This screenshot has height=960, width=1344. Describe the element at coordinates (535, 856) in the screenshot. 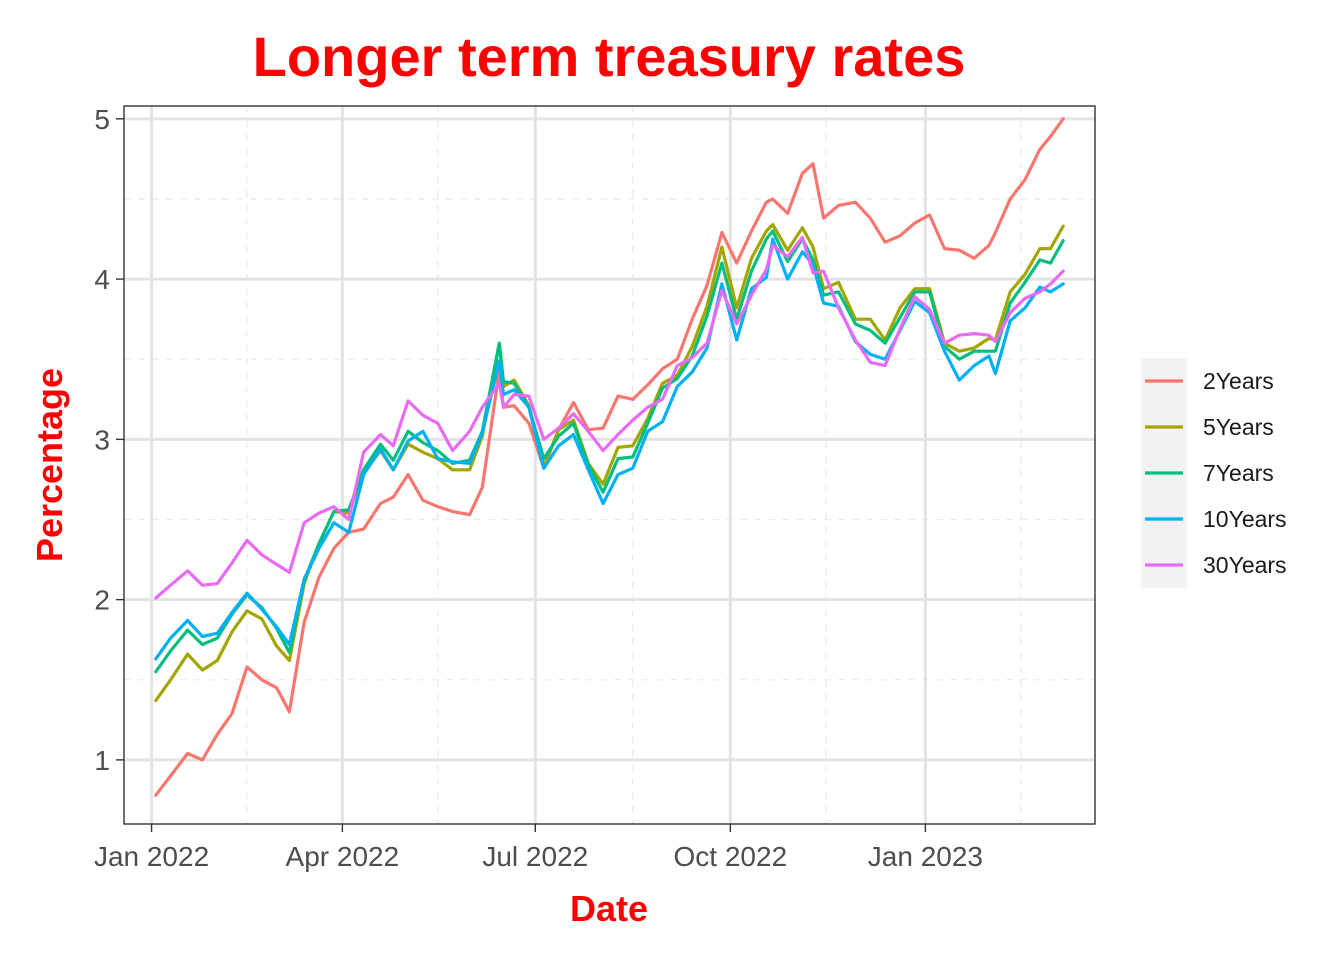

I see `x-tick-label: Jul 2022` at that location.